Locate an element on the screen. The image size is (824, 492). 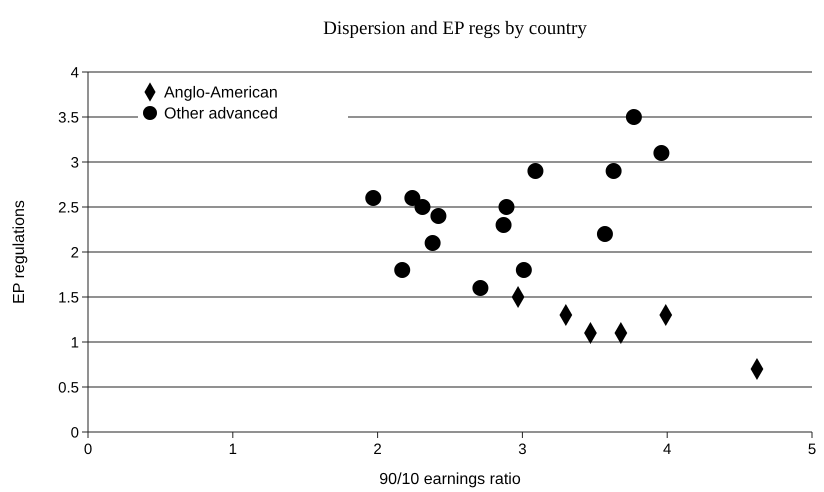
y-tick-label: 0.5 is located at coordinates (68, 387).